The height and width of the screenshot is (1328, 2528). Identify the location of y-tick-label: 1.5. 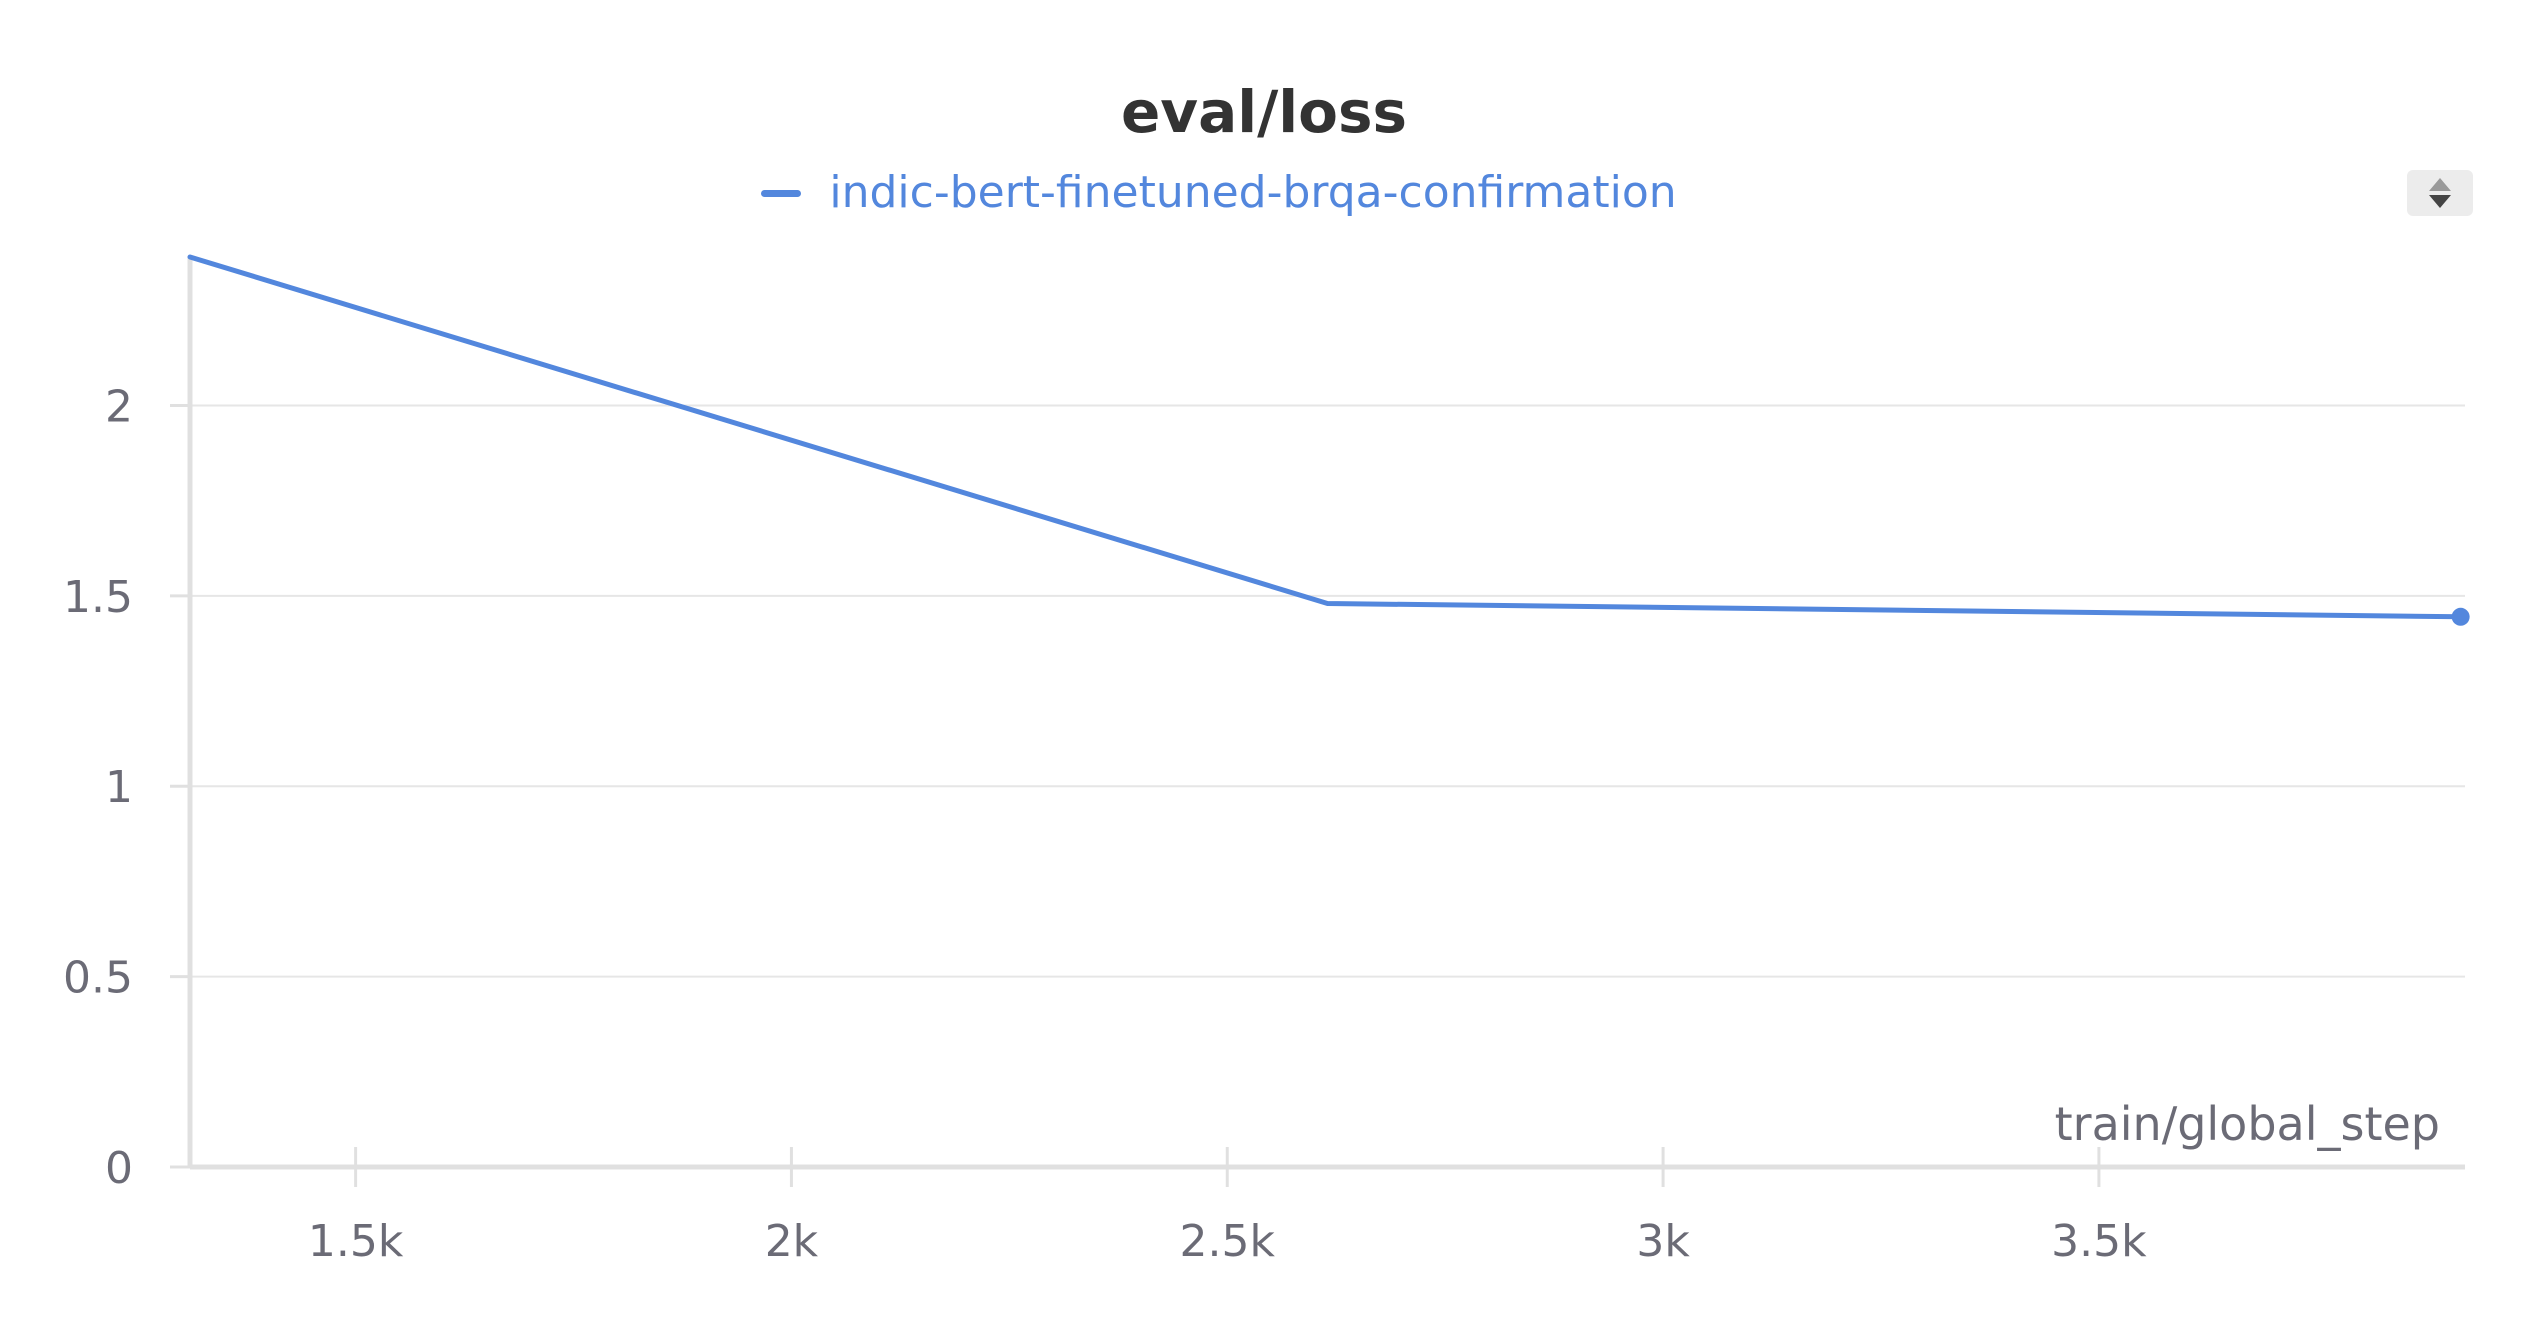
(98, 597).